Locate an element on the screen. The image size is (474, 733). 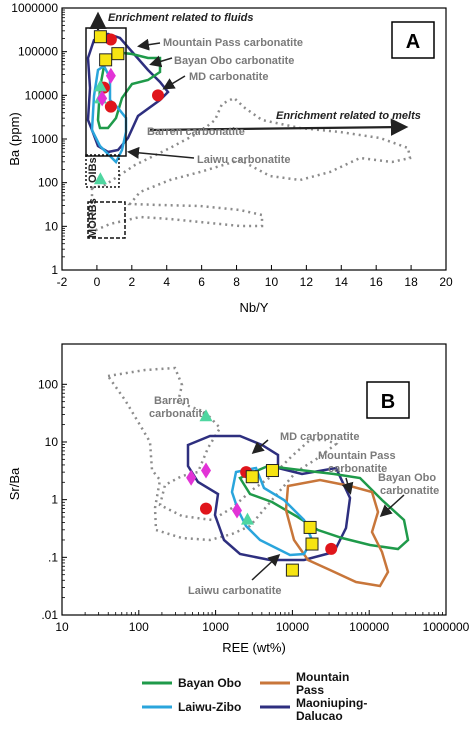
legend-mountain-pass-line1: Mountain is located at coordinates (322, 677).